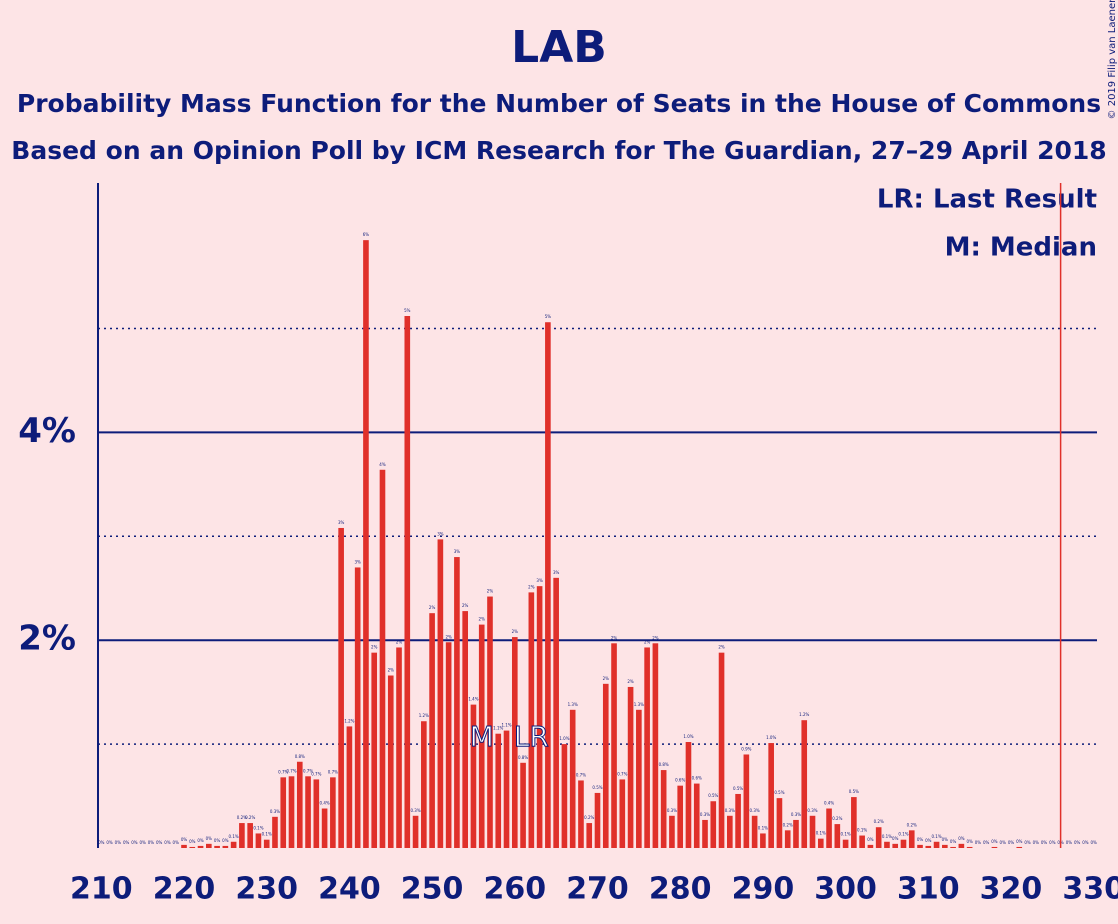 This screenshot has width=1118, height=924. I want to click on x-tick-label: 290, so click(763, 889).